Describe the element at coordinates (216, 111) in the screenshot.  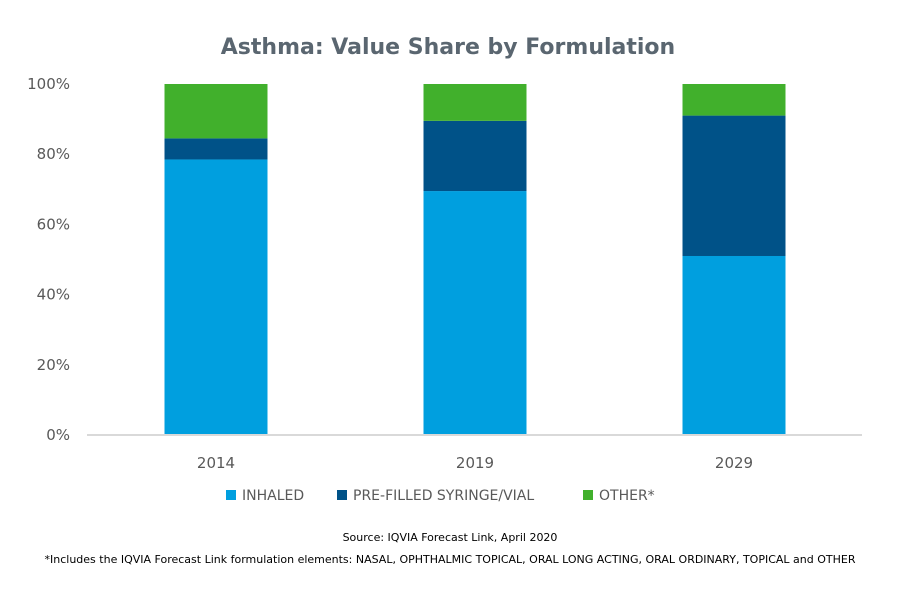
I see `bar-segment-other-2014` at that location.